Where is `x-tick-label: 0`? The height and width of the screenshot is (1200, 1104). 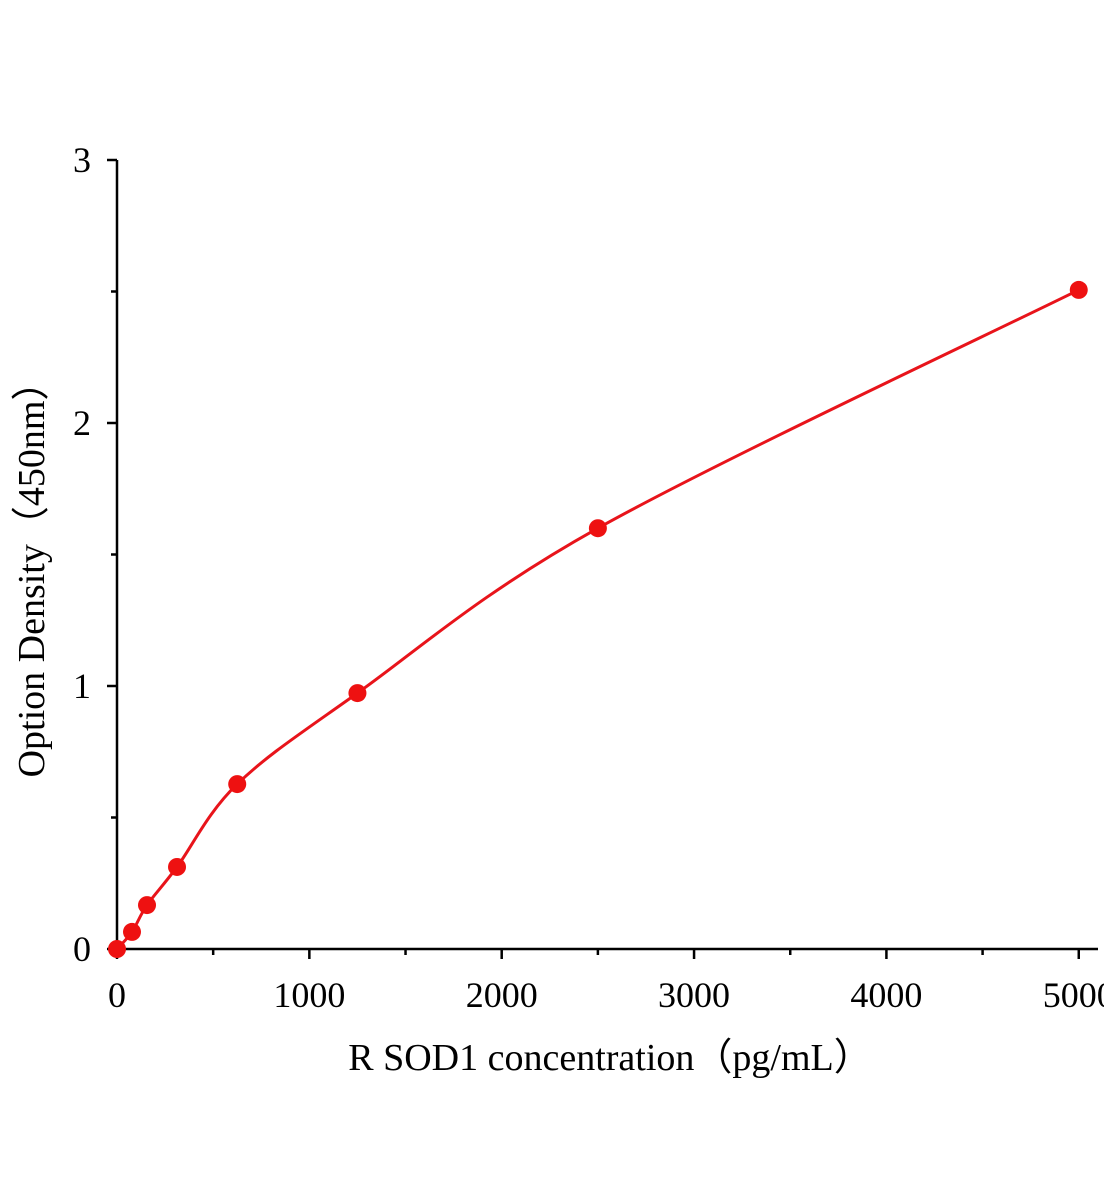 x-tick-label: 0 is located at coordinates (117, 995).